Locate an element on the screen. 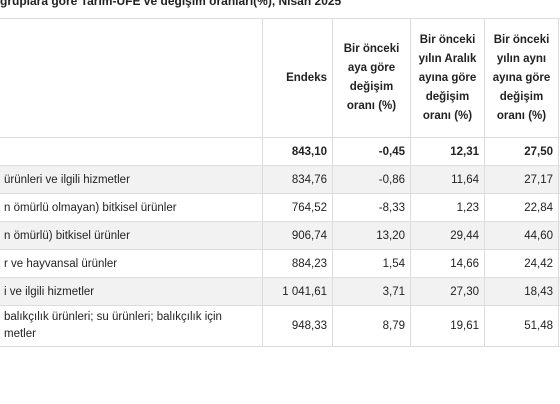  value-cell: 12,31 is located at coordinates (447, 151).